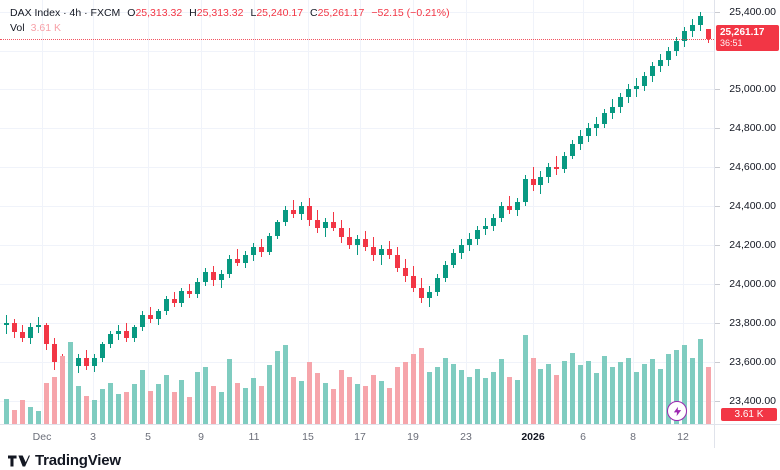 The height and width of the screenshot is (470, 780). Describe the element at coordinates (42, 437) in the screenshot. I see `time-axis-tick-label: Dec` at that location.